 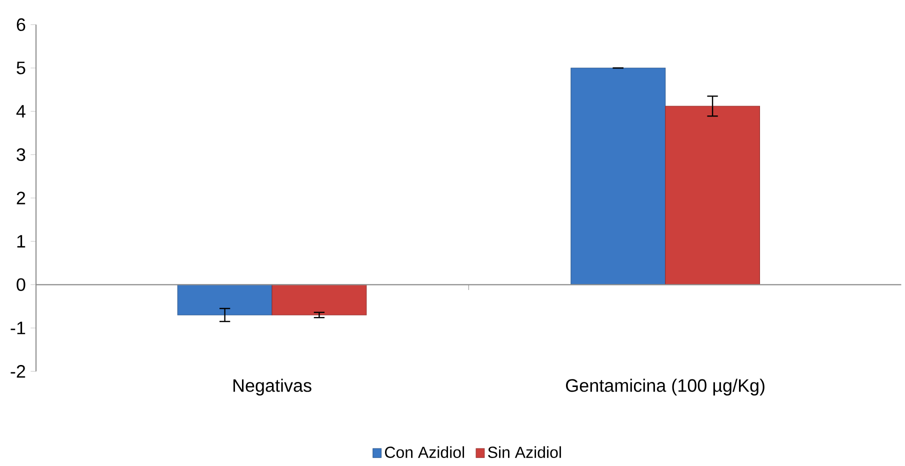 What do you see at coordinates (665, 387) in the screenshot?
I see `x-tick-label: Gentamicina (100 µg/Kg)` at bounding box center [665, 387].